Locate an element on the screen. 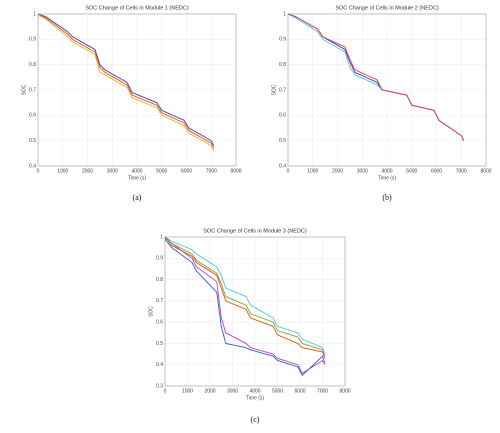 The width and height of the screenshot is (500, 433). chart-title: SOC Change of Cells in Module 1 (NEDC) is located at coordinates (136, 8).